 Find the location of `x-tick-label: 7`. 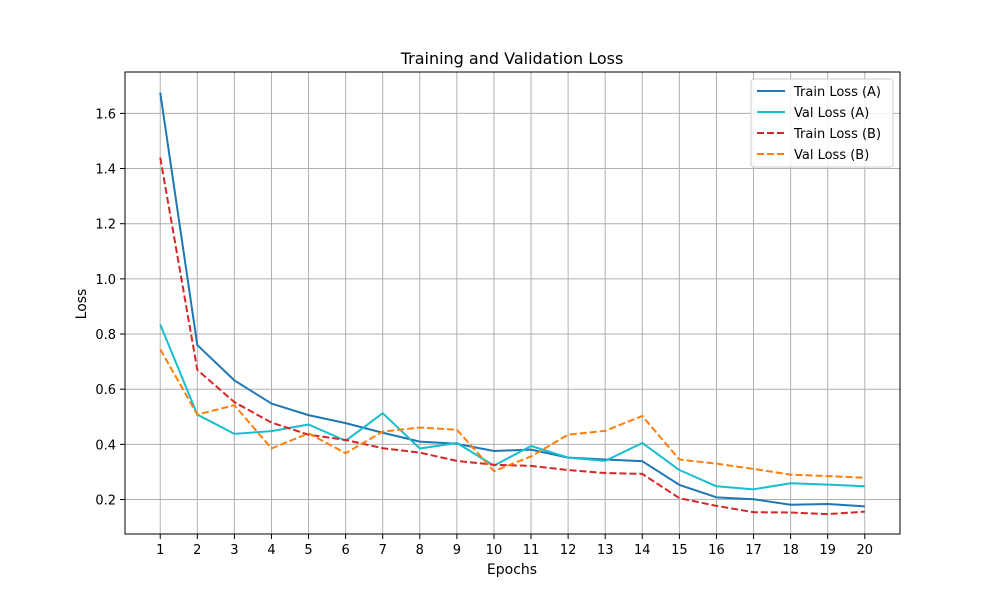

x-tick-label: 7 is located at coordinates (383, 550).